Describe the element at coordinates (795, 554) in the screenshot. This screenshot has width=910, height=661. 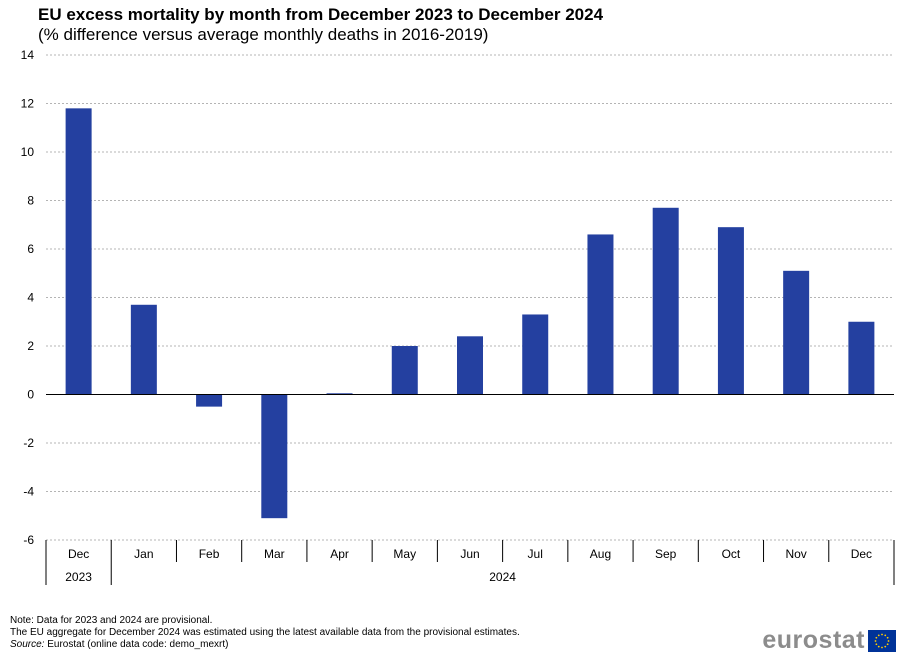
I see `x-tick-label: Nov` at that location.